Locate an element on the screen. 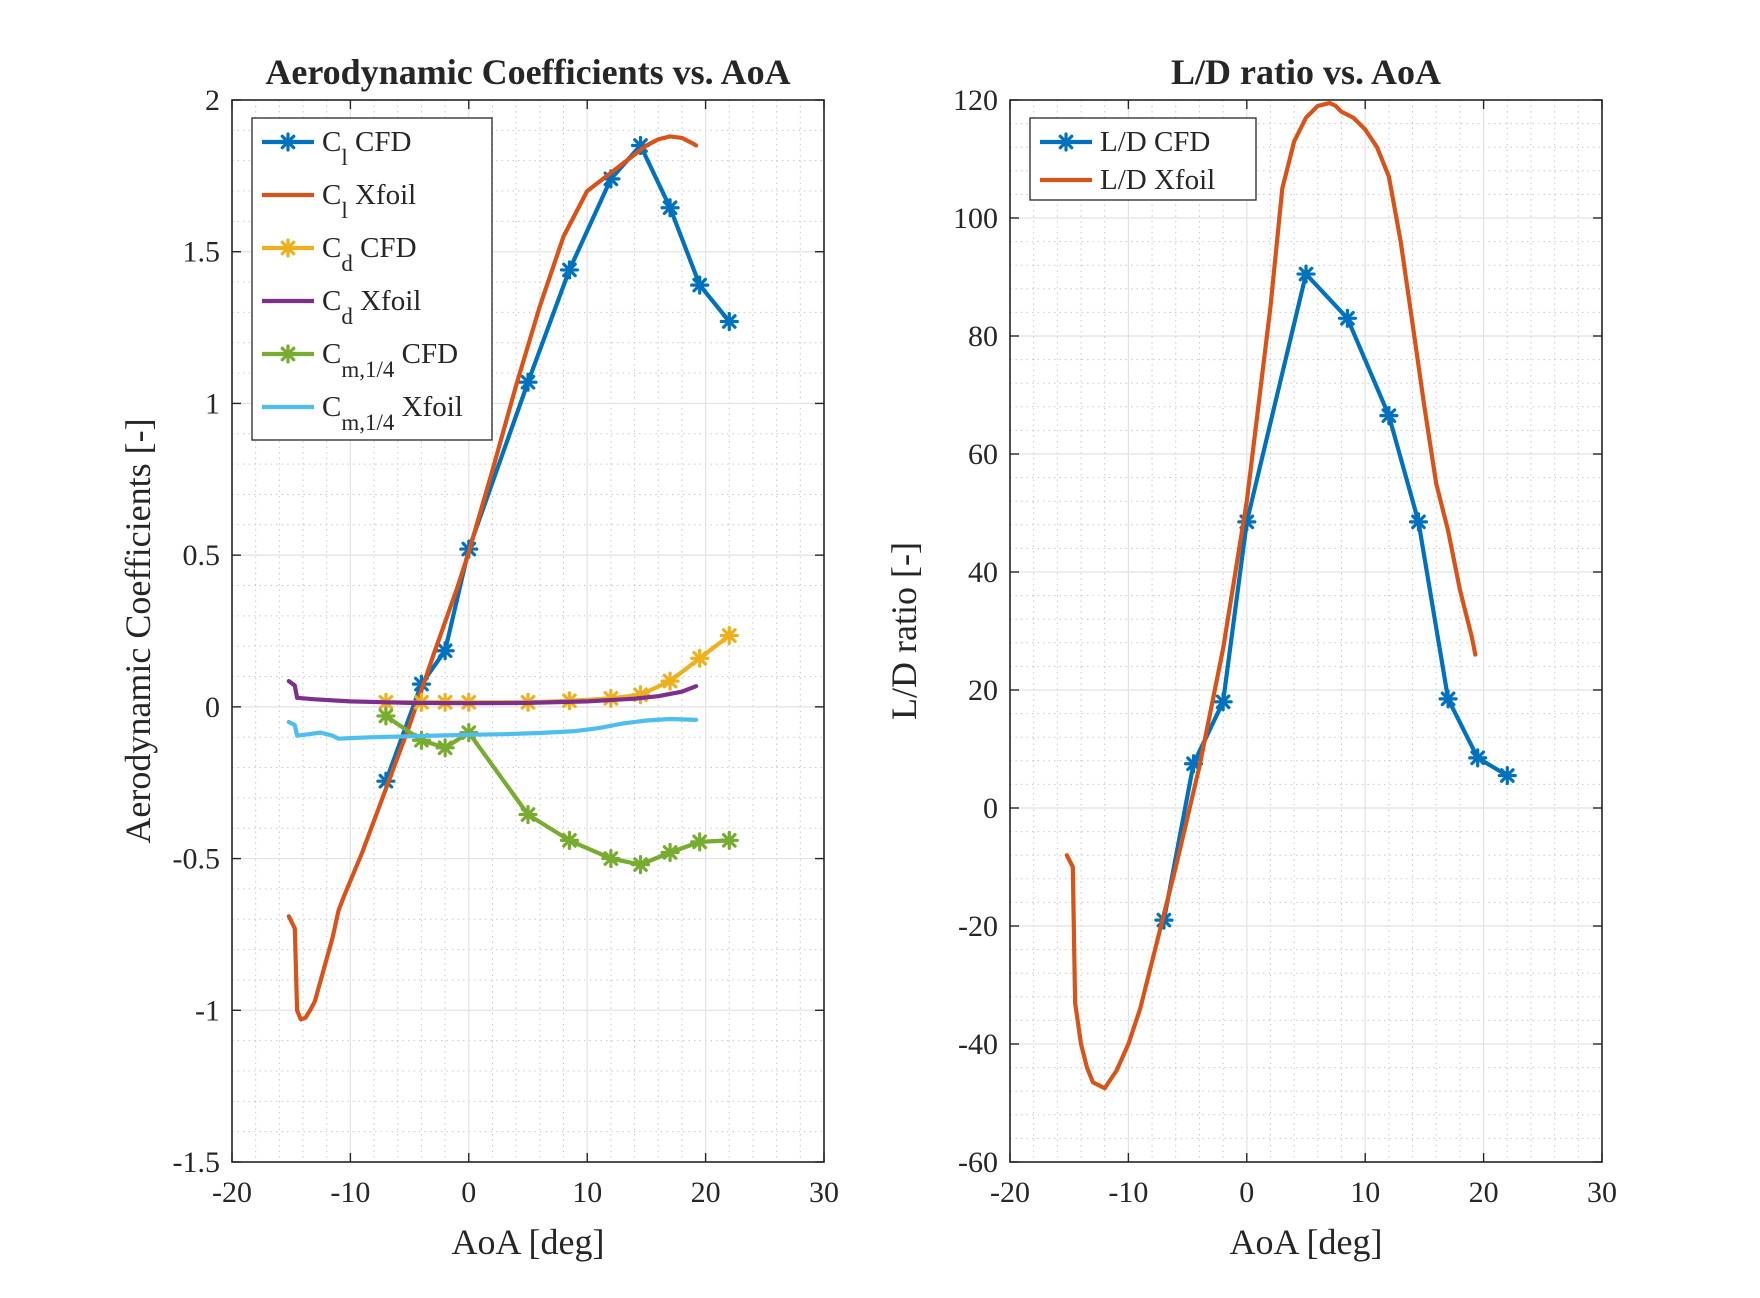 The image size is (1760, 1298). y-tick-label: 80 is located at coordinates (983, 336).